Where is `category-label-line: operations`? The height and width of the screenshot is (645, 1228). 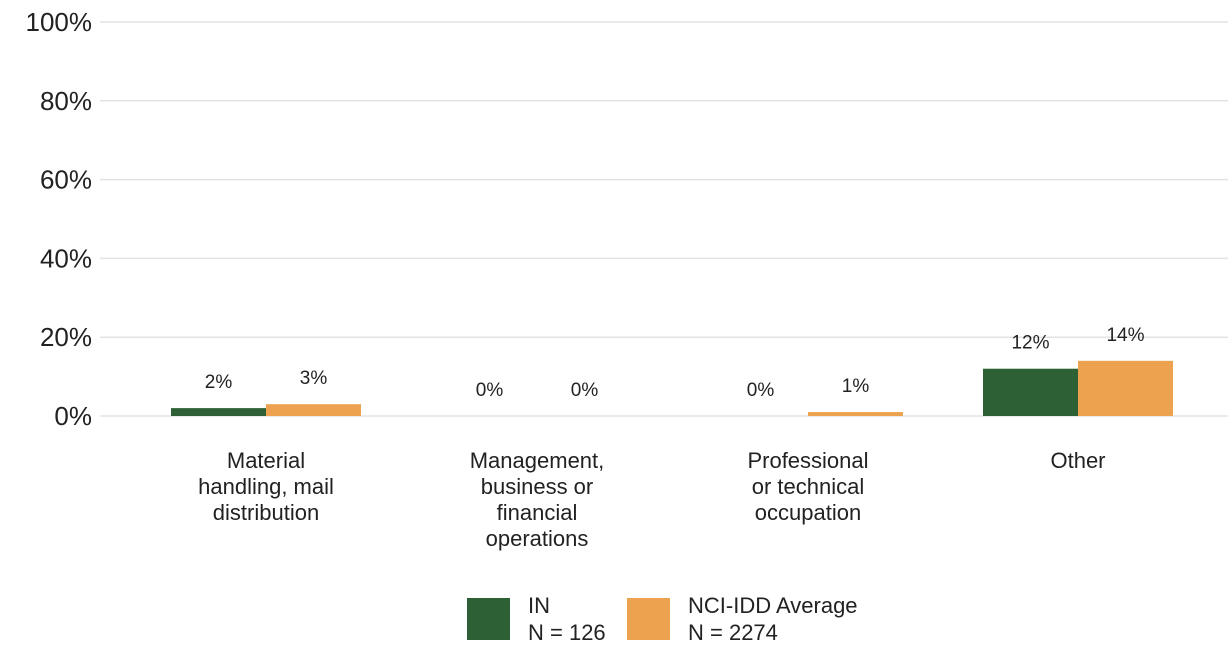 category-label-line: operations is located at coordinates (537, 538).